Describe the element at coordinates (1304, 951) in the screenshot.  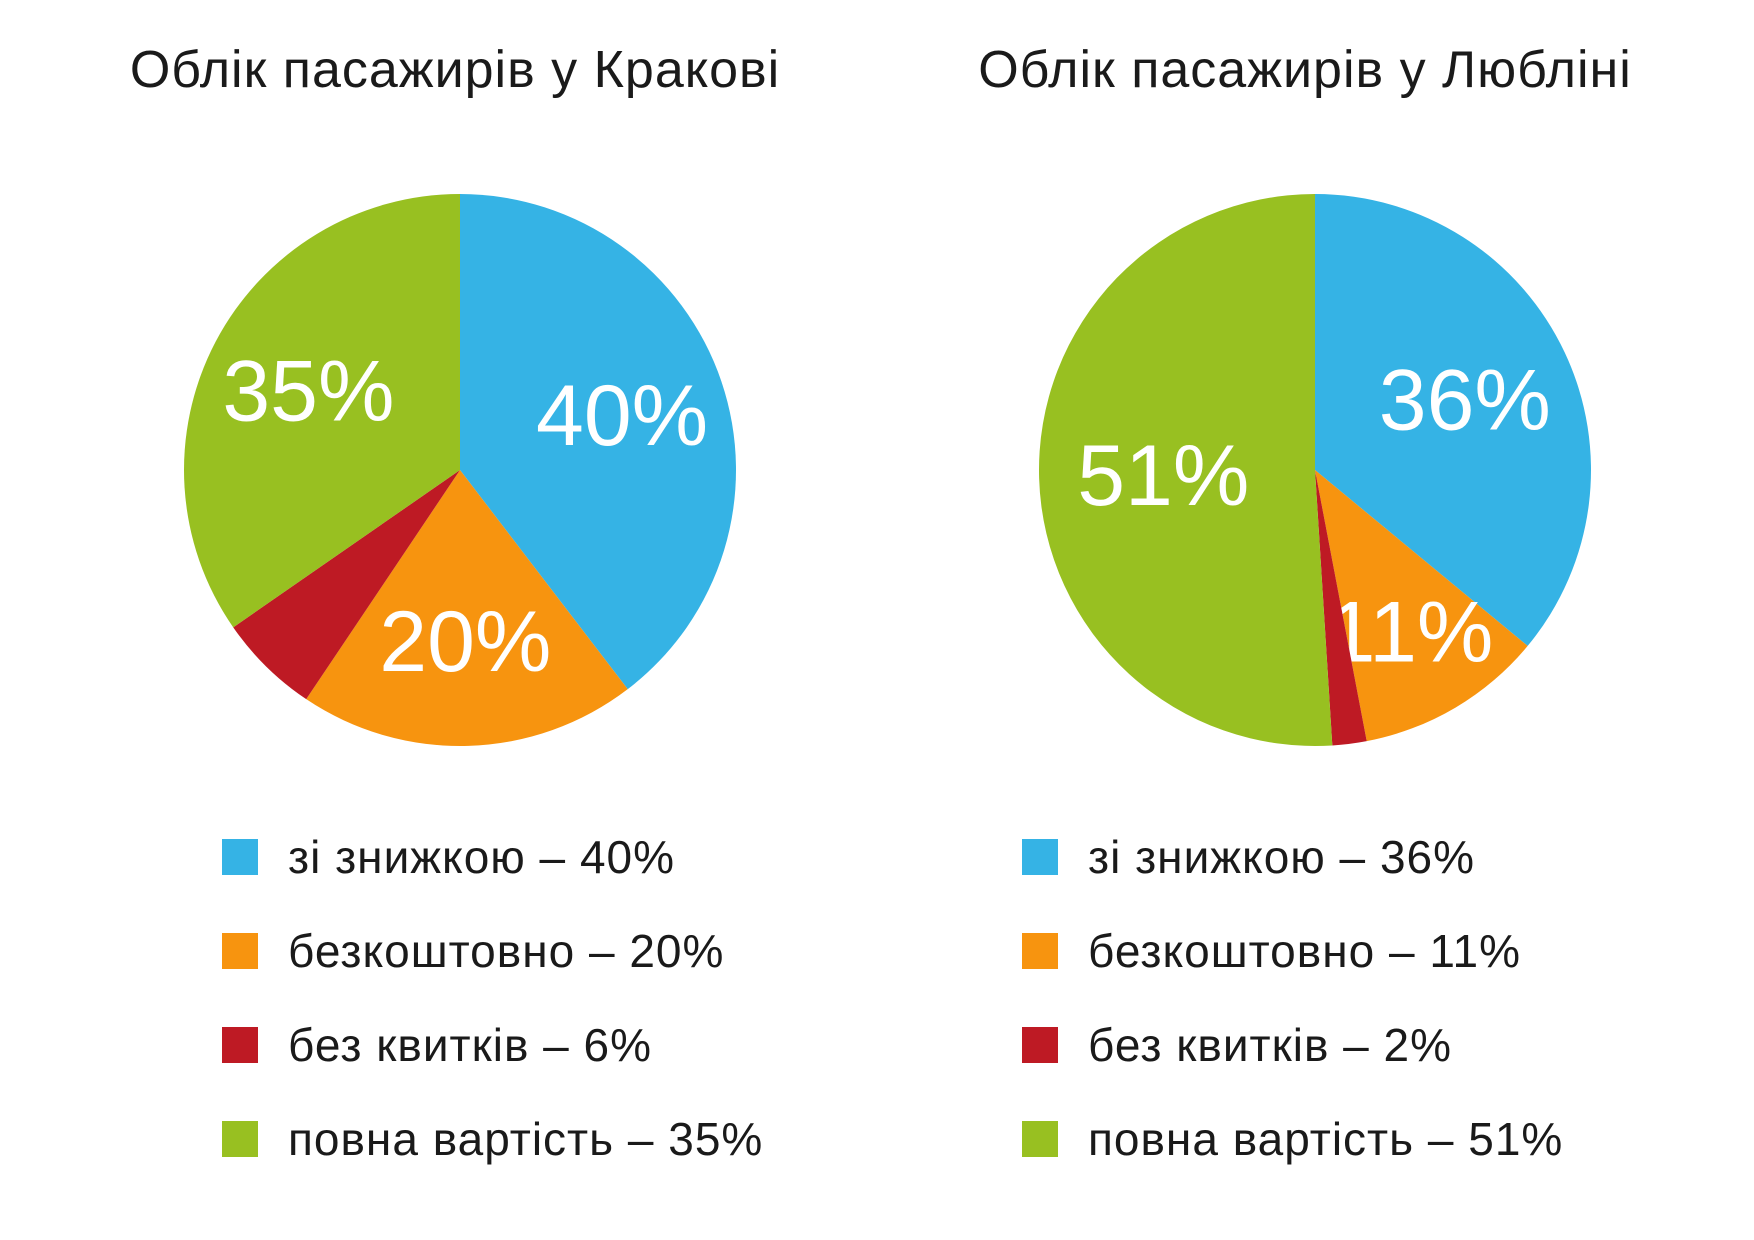
I see `legend-label: безкоштовно11%` at that location.